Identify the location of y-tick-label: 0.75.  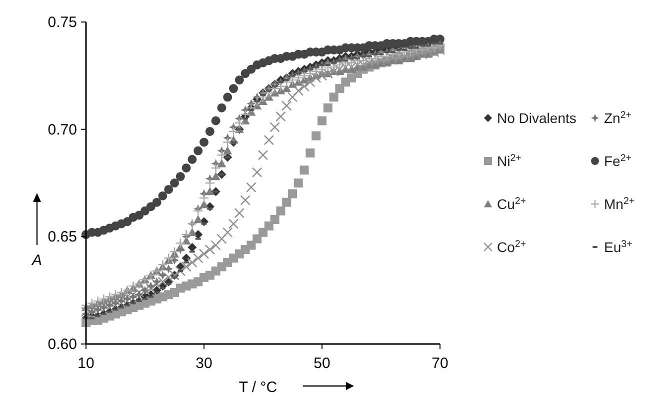
(62, 22).